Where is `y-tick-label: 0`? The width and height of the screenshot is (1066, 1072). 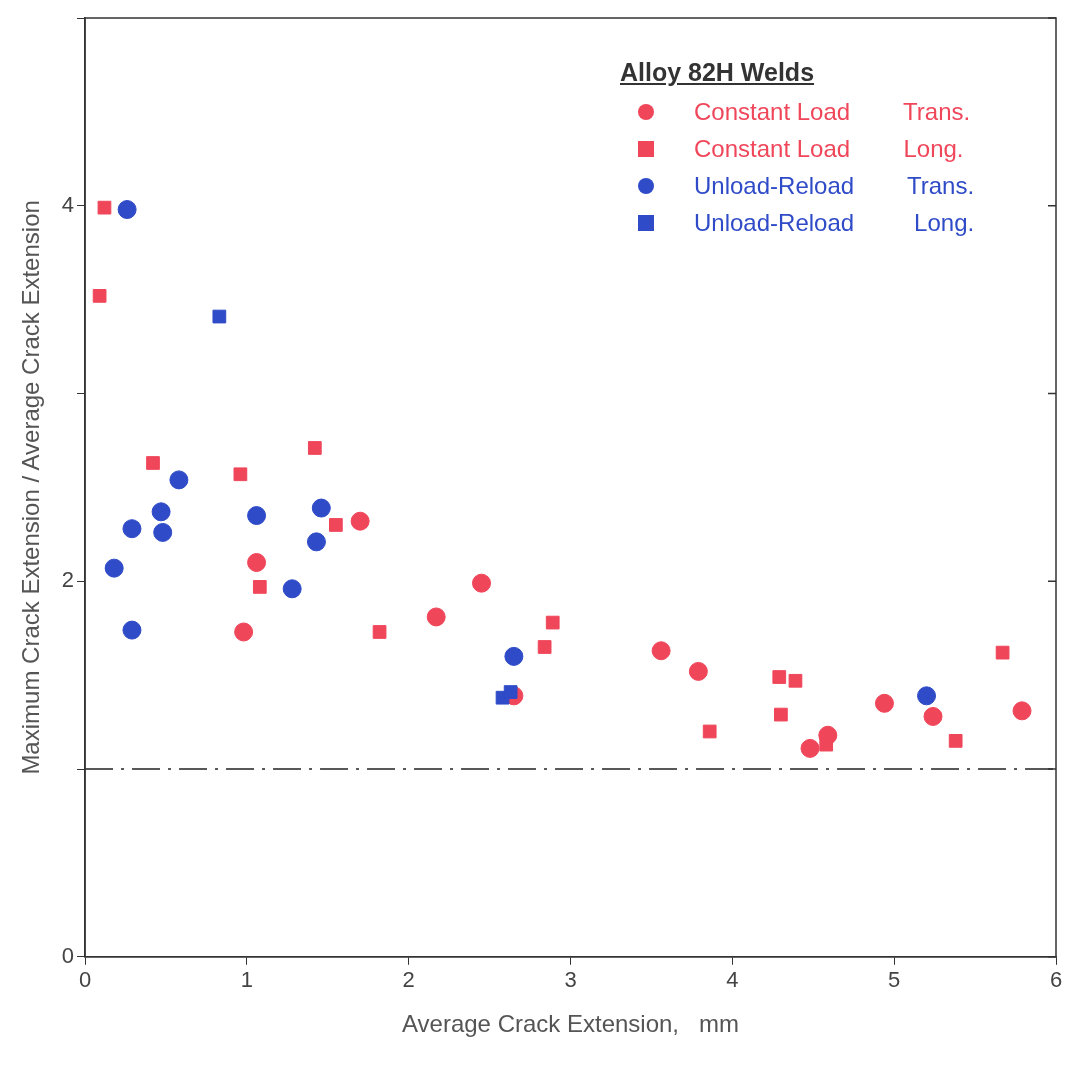
y-tick-label: 0 is located at coordinates (68, 955).